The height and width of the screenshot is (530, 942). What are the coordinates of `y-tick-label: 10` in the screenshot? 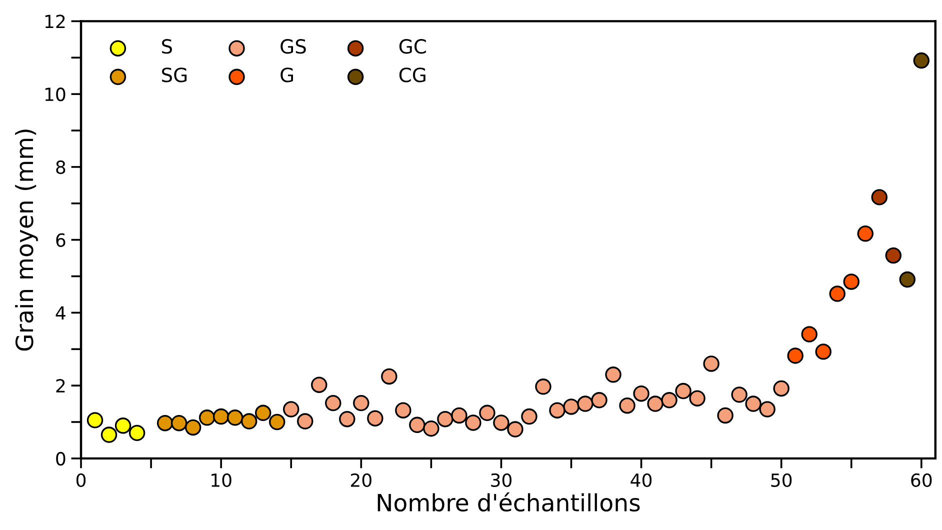 It's located at (55, 95).